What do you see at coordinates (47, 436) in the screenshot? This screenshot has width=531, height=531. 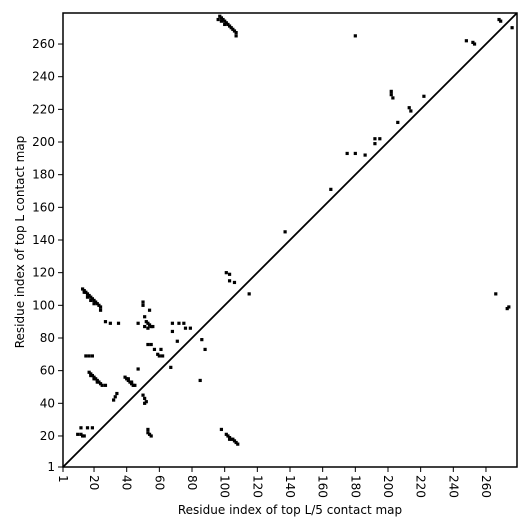 I see `y-tick-label: 20` at bounding box center [47, 436].